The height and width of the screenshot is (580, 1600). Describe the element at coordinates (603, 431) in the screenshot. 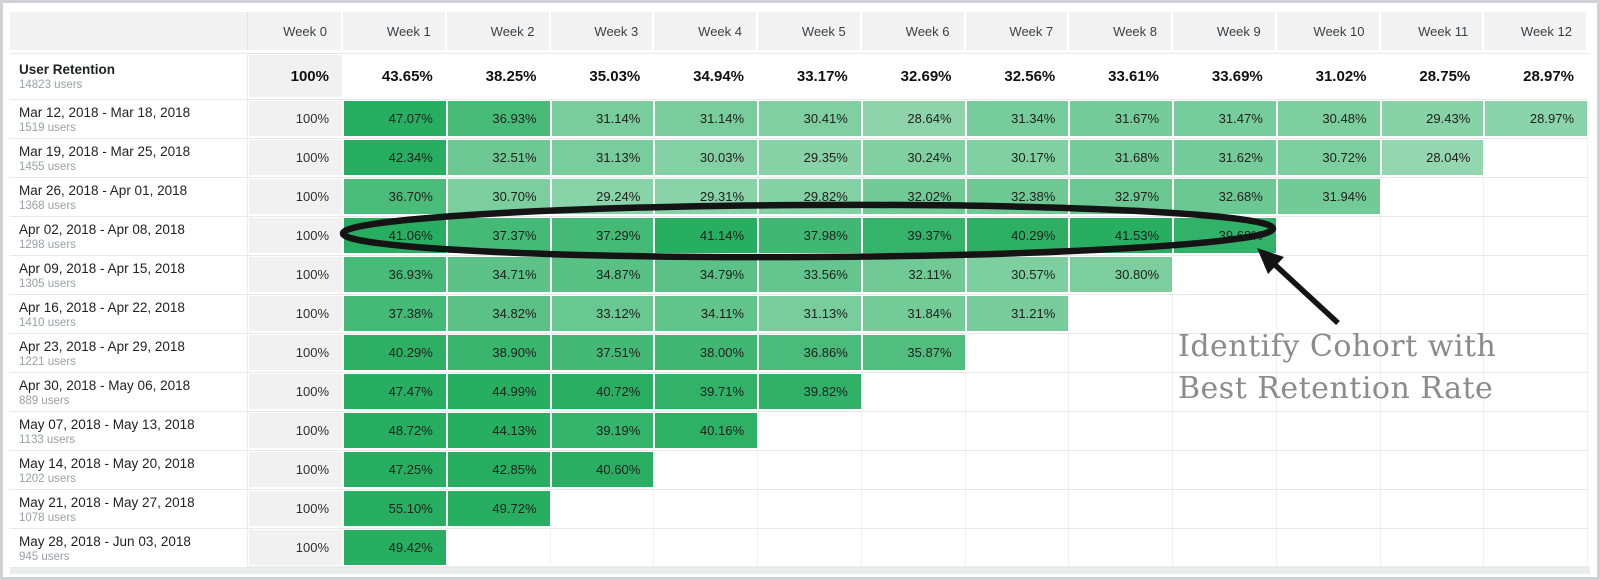

I see `retention-cell: 39.19%` at that location.